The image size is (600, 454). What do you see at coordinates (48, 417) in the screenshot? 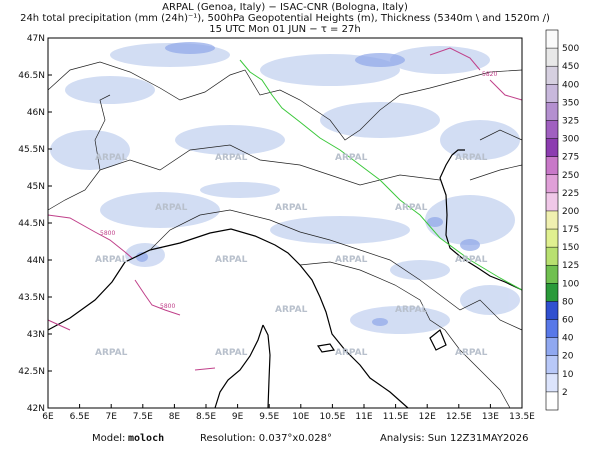
I see `lon-tick-label: 6E` at bounding box center [48, 417].